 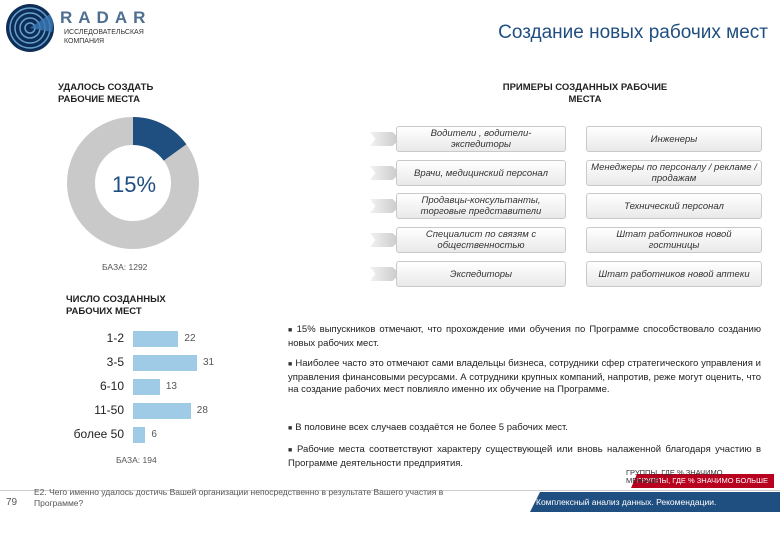 What do you see at coordinates (125, 267) in the screenshot?
I see `donut-base-label: БАЗА: 1292` at bounding box center [125, 267].